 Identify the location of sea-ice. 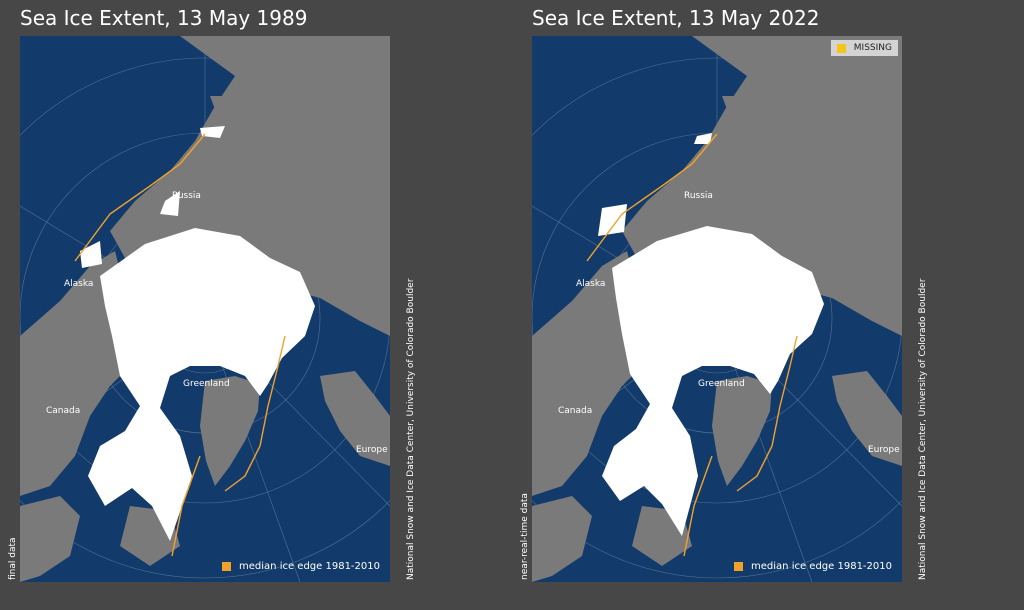
(711, 334).